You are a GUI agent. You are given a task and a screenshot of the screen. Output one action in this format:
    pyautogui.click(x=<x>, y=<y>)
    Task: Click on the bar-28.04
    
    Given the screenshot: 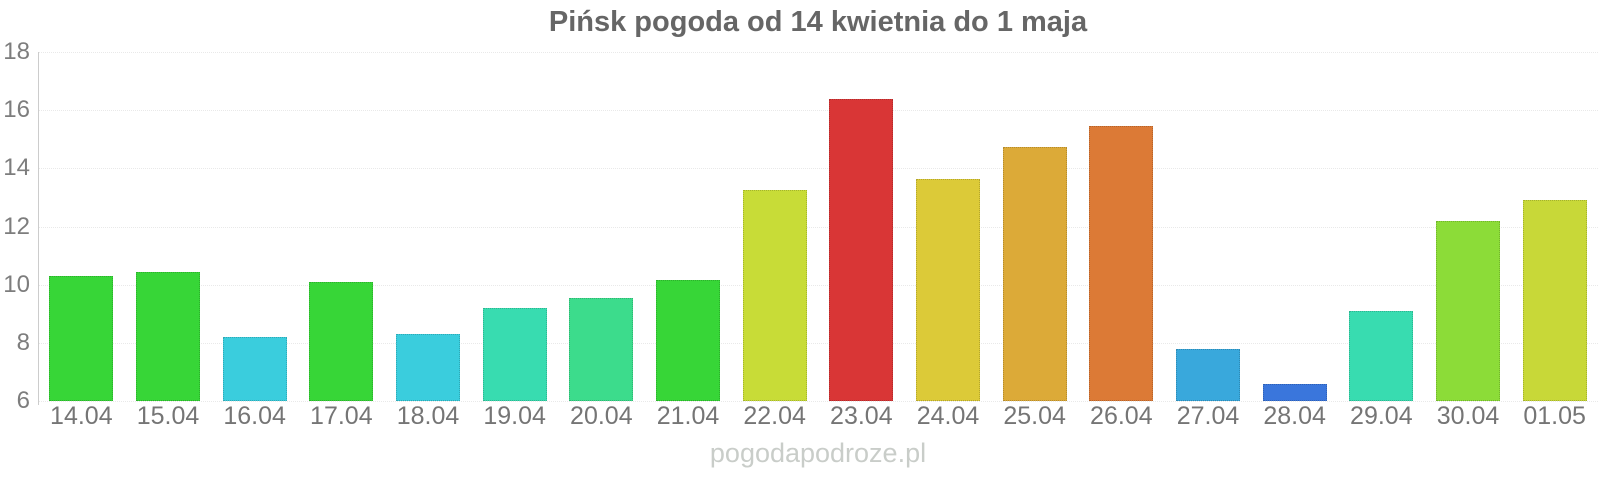 What is the action you would take?
    pyautogui.click(x=1294, y=392)
    